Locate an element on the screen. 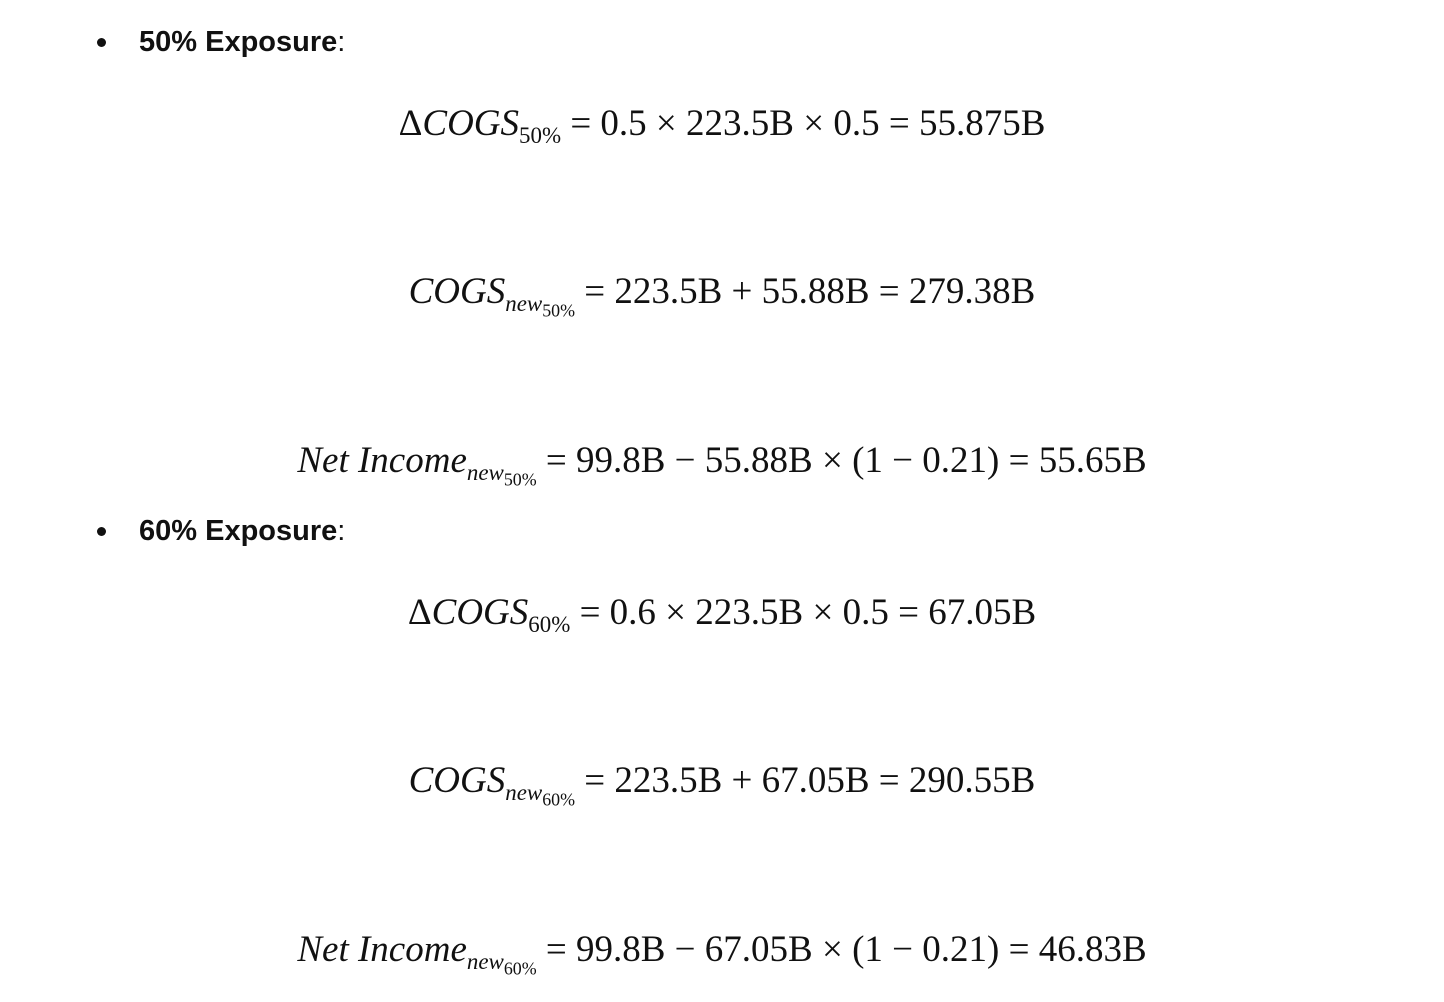 Image resolution: width=1444 pixels, height=1002 pixels. bullet-60-exposure: 60% Exposure: is located at coordinates (221, 531).